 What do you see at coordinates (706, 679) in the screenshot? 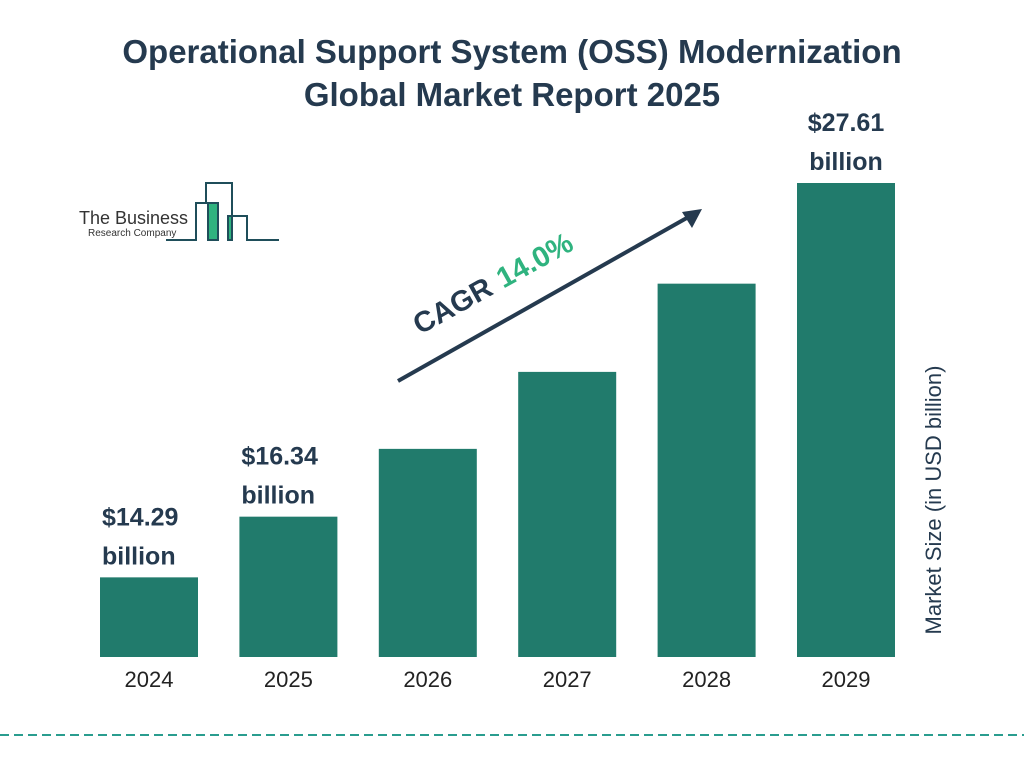
I see `x-tick-label: 2028` at bounding box center [706, 679].